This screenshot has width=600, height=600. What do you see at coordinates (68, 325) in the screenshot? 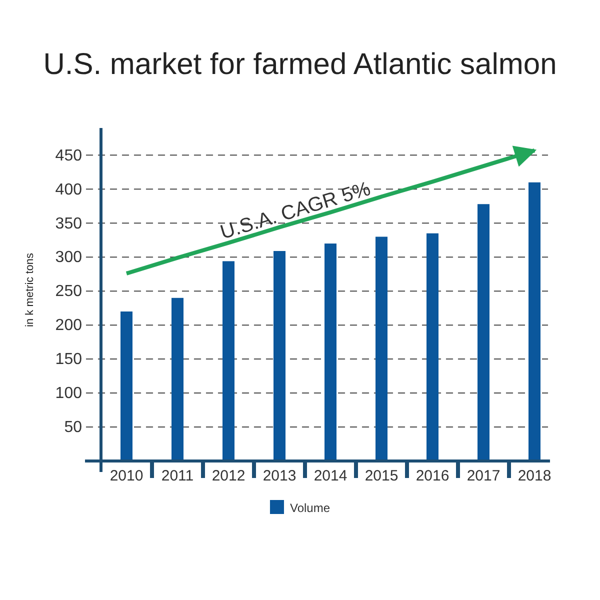
I see `y-tick-label: 200` at bounding box center [68, 325].